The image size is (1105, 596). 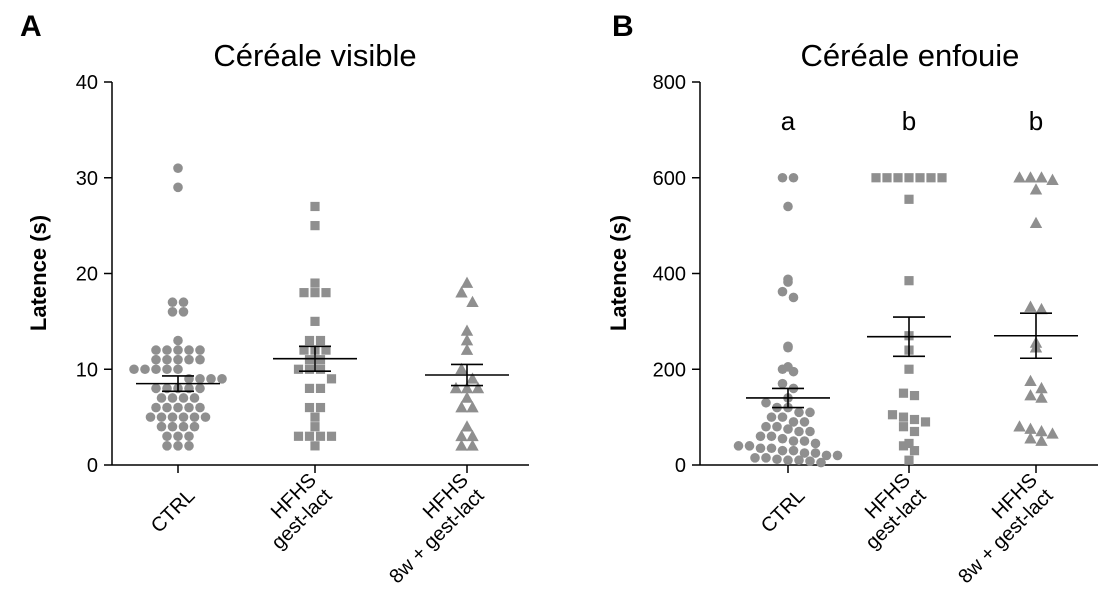 I want to click on y-tick-label: 400, so click(x=669, y=275).